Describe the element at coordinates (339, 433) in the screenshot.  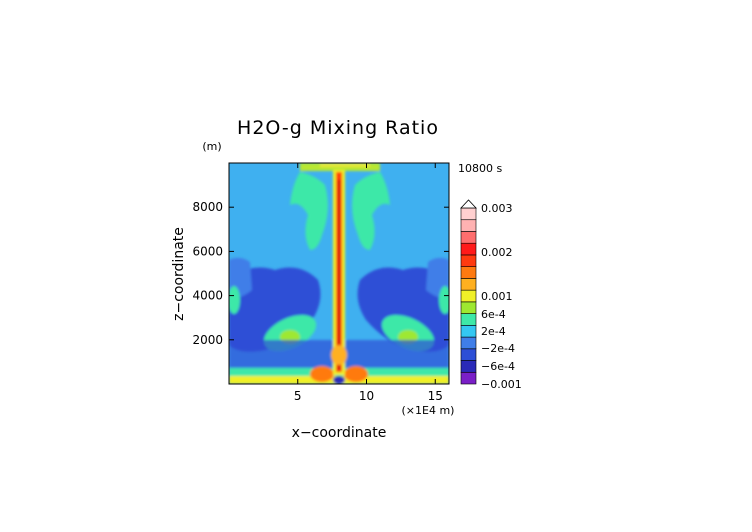
I see `x-axis-label: x−coordinate` at that location.